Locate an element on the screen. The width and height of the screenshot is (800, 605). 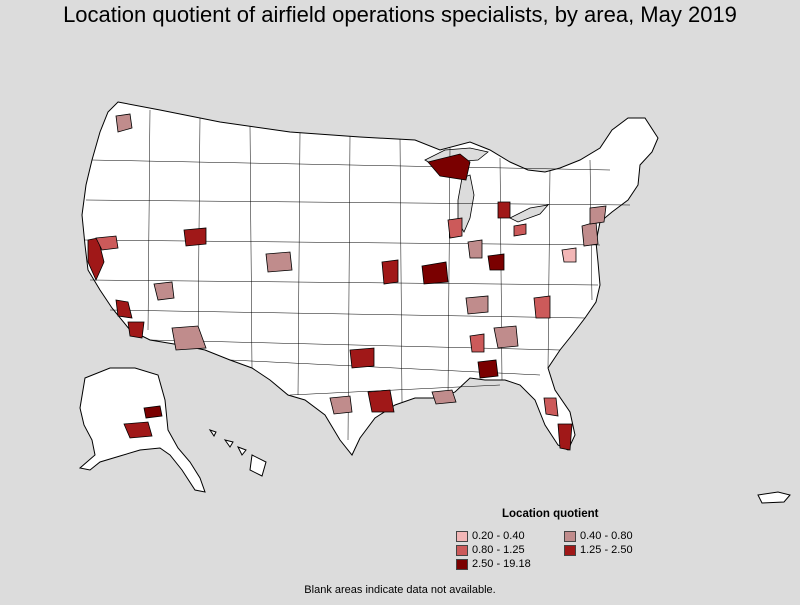
legend-label: 0.80 - 1.25 is located at coordinates (498, 550).